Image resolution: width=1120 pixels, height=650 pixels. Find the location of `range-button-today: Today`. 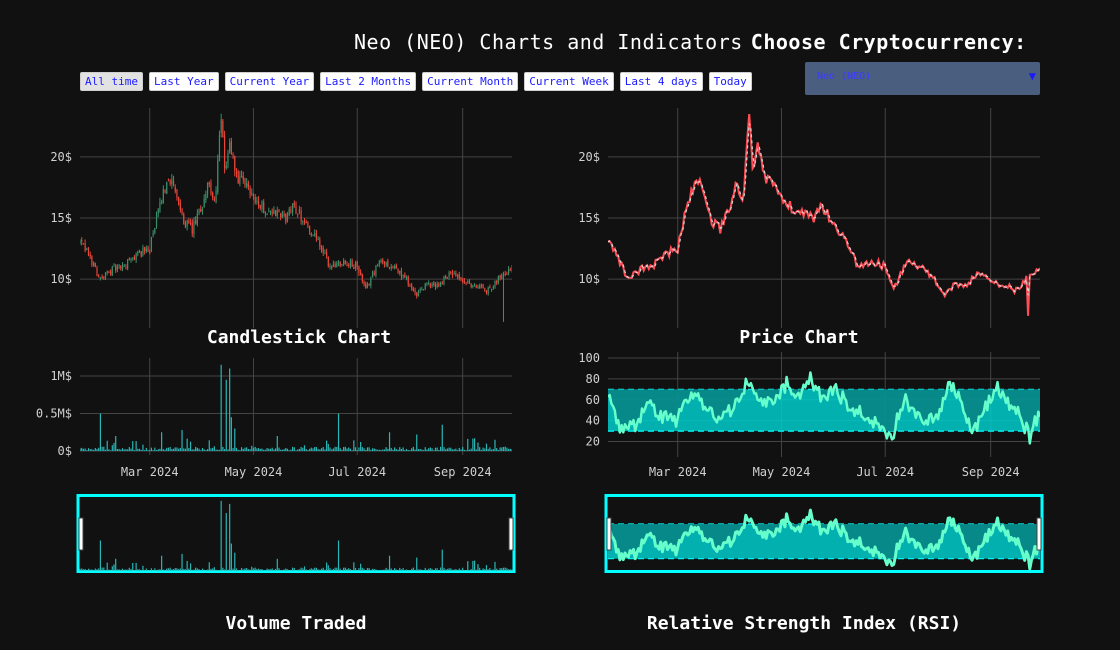

range-button-today: Today is located at coordinates (730, 81).